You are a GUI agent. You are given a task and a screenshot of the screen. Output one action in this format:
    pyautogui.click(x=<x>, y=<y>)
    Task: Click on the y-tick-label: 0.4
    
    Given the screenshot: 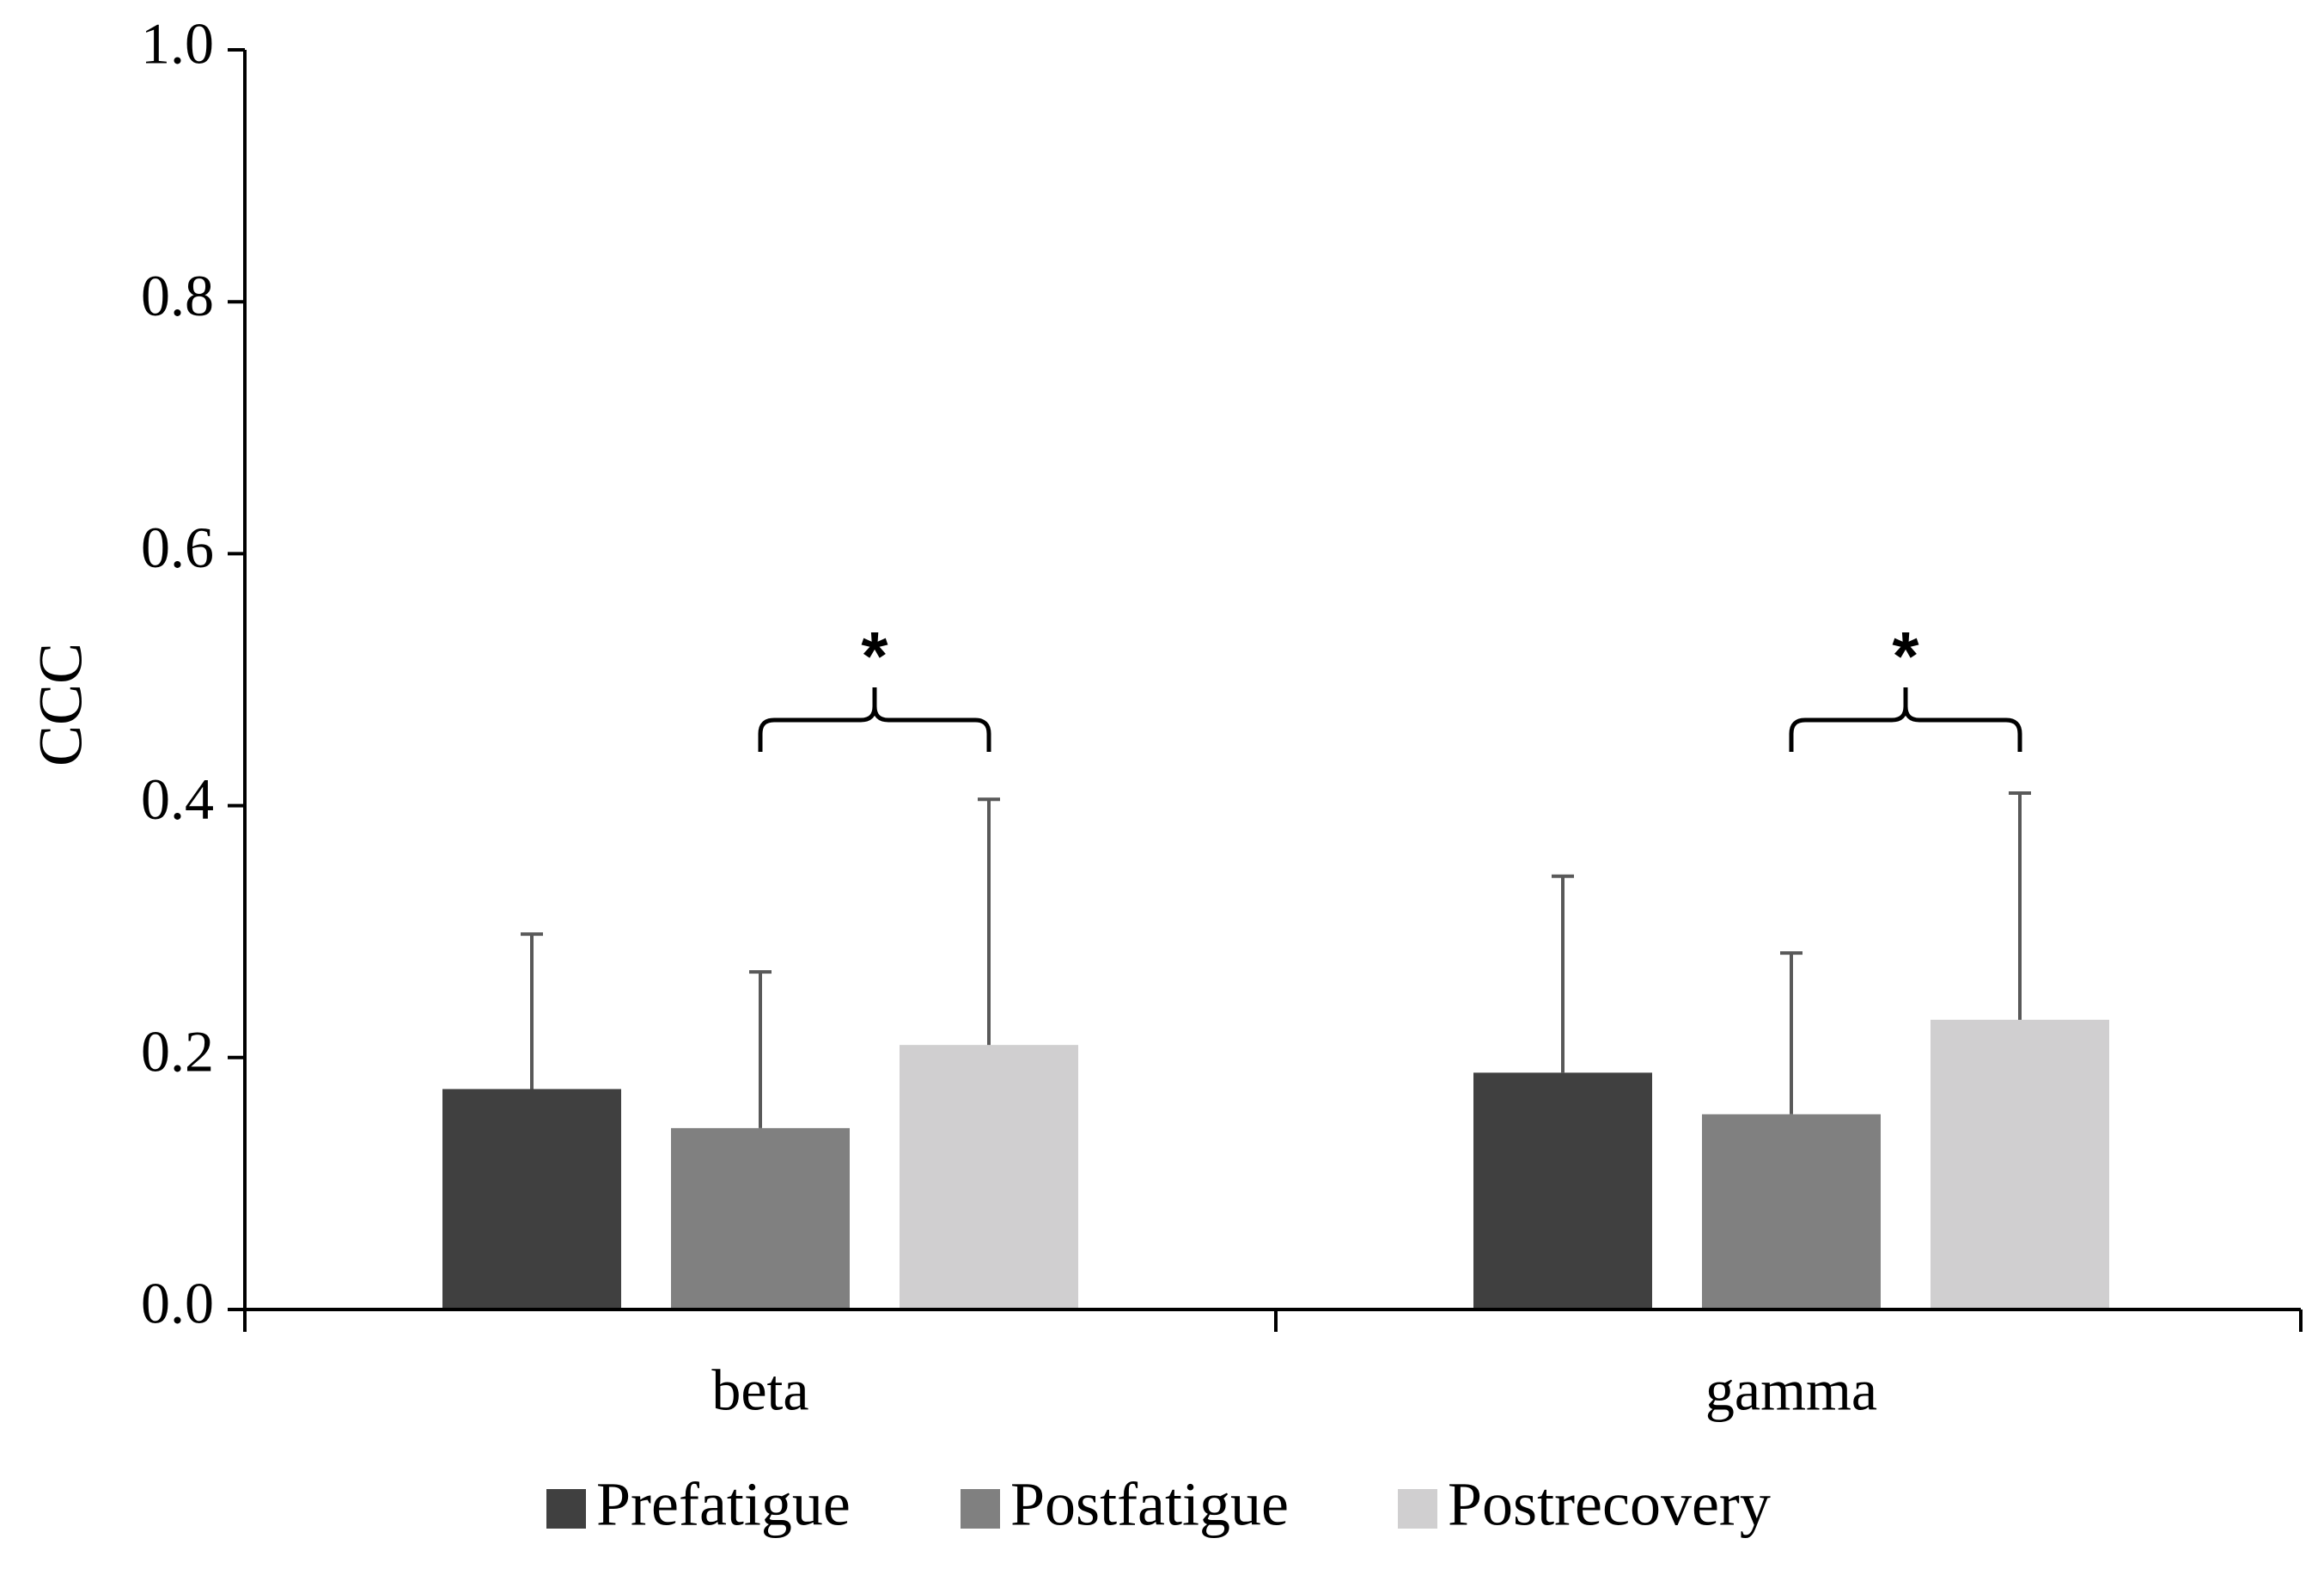 What is the action you would take?
    pyautogui.click(x=177, y=799)
    